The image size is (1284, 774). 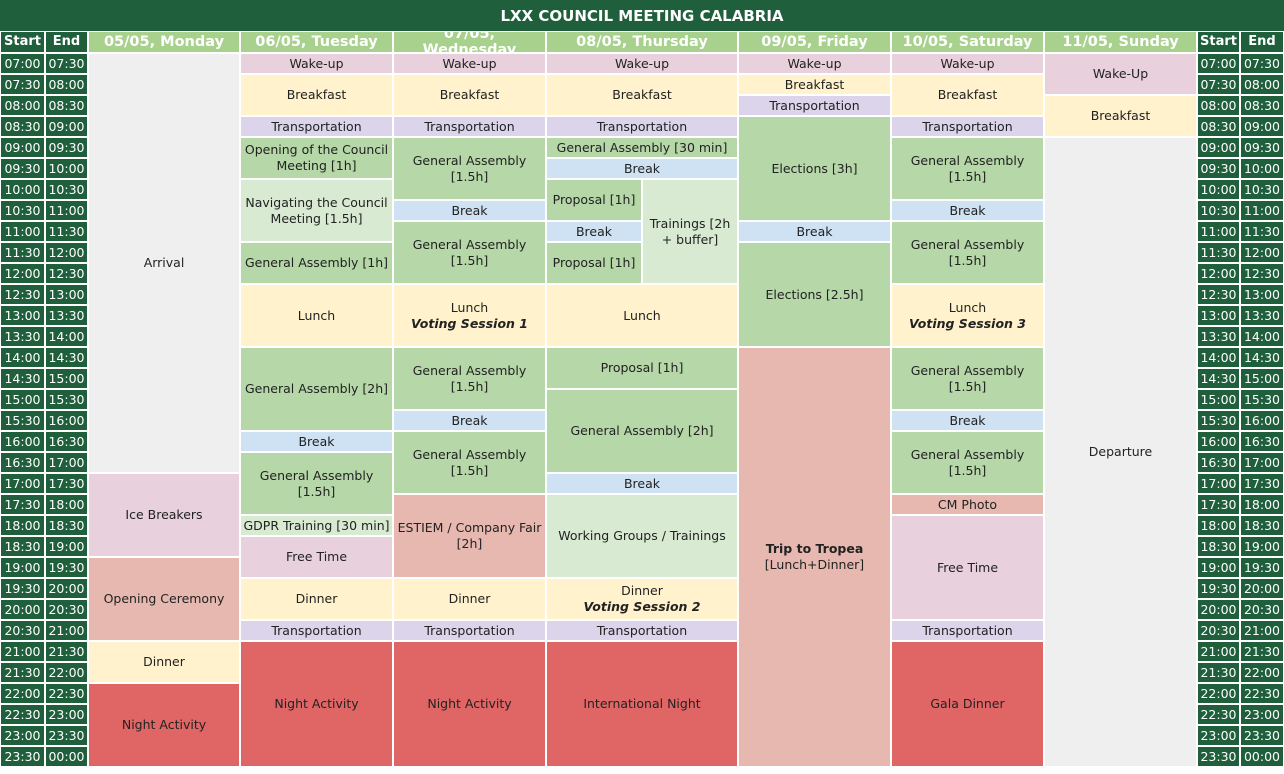 What do you see at coordinates (1262, 168) in the screenshot?
I see `end-time-right: 10:00` at bounding box center [1262, 168].